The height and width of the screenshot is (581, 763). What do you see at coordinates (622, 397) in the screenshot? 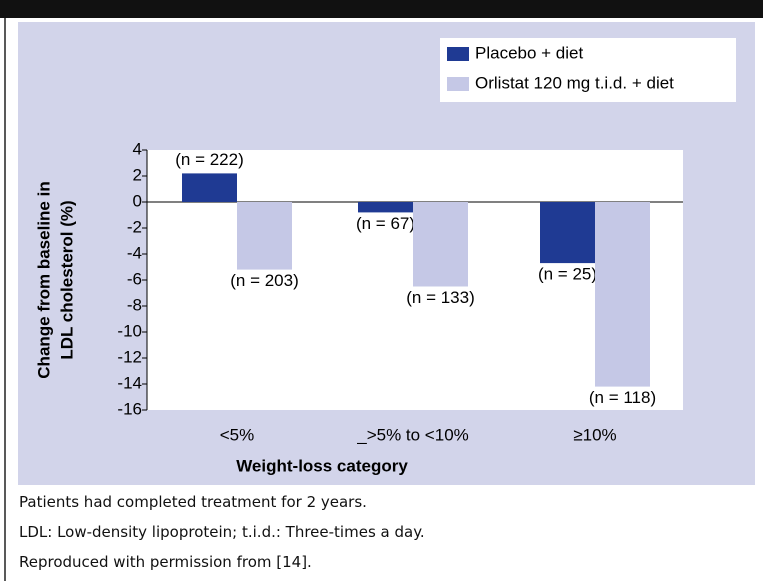
I see `bar-annotation: (n = 118)` at bounding box center [622, 397].